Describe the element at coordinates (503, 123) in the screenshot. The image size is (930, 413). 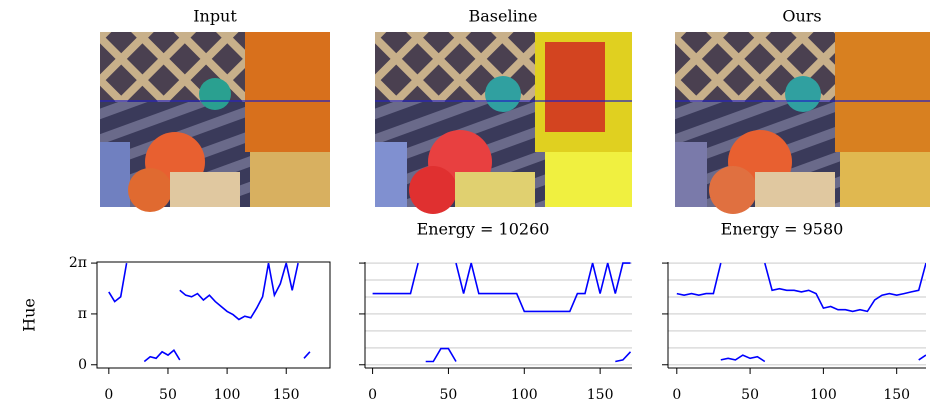
I see `baseline-image` at that location.